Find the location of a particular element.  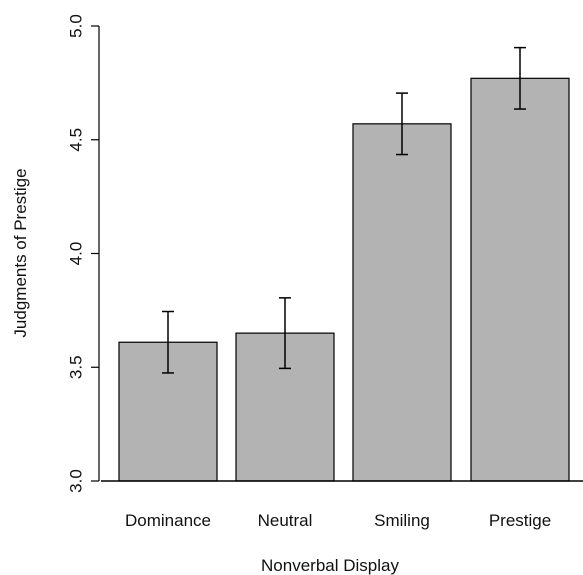

x-tick-label: Prestige is located at coordinates (520, 520).